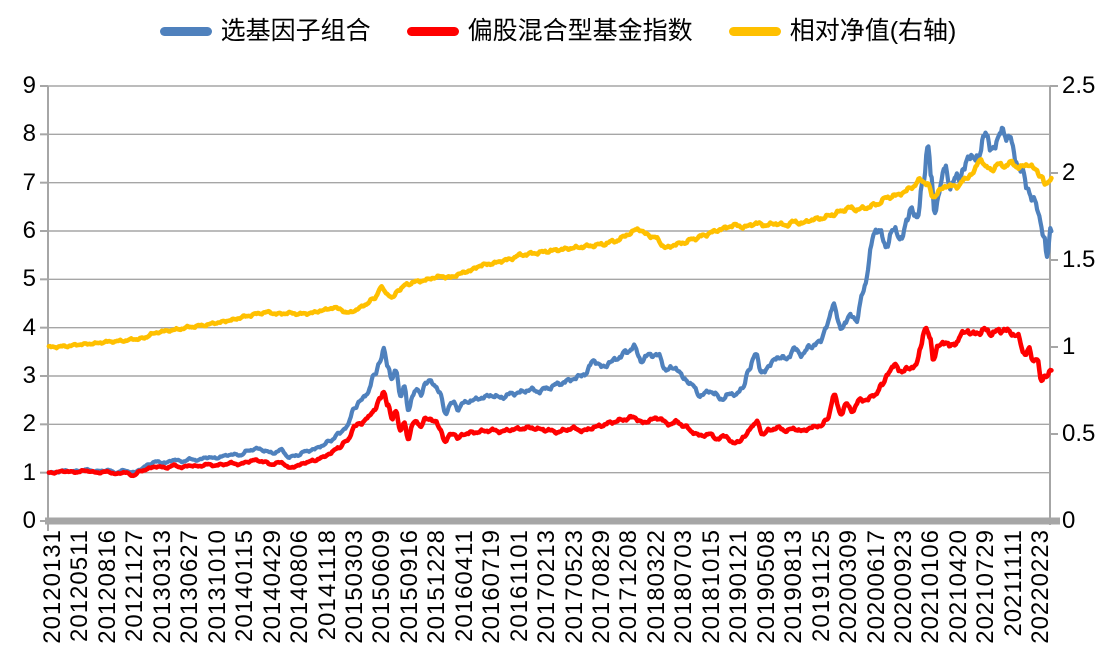  What do you see at coordinates (107, 586) in the screenshot?
I see `x-axis-tick-label: 20120816` at bounding box center [107, 586].